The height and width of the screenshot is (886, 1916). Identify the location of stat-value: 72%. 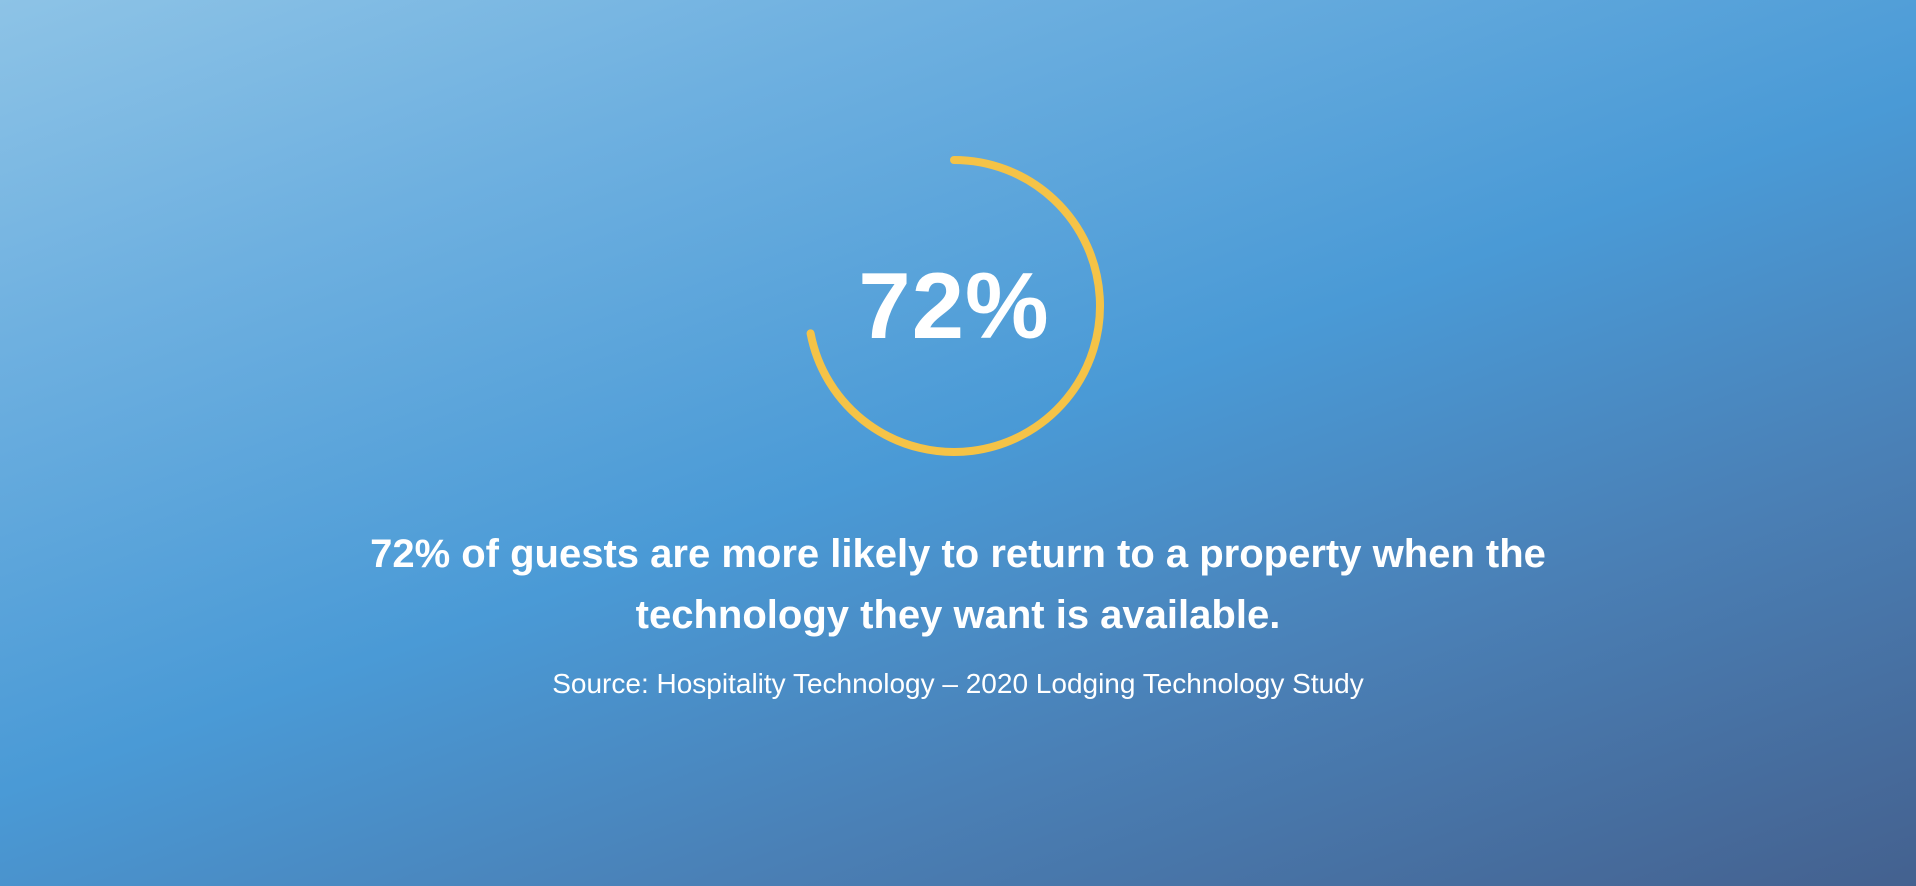
(954, 305).